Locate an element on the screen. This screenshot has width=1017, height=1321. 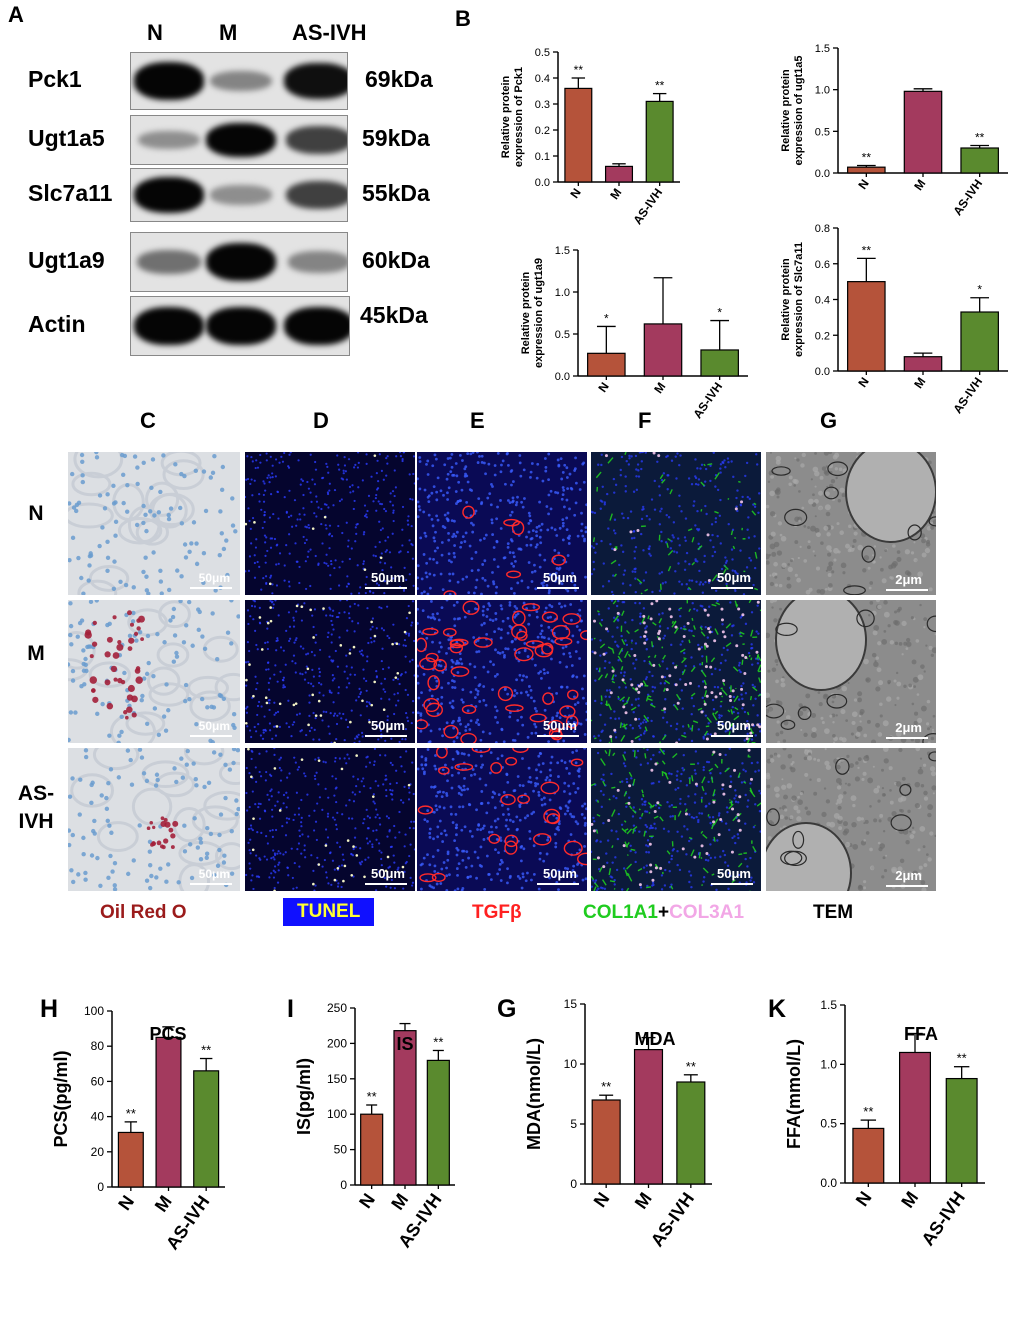
panel-label-i: I is located at coordinates (290, 1009).